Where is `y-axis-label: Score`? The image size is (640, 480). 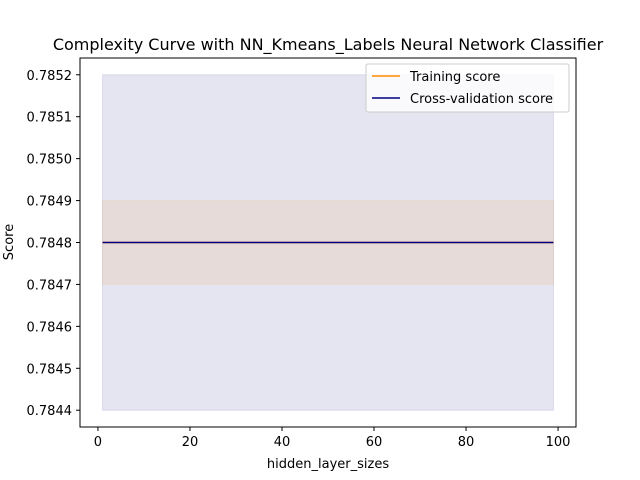
y-axis-label: Score is located at coordinates (9, 242).